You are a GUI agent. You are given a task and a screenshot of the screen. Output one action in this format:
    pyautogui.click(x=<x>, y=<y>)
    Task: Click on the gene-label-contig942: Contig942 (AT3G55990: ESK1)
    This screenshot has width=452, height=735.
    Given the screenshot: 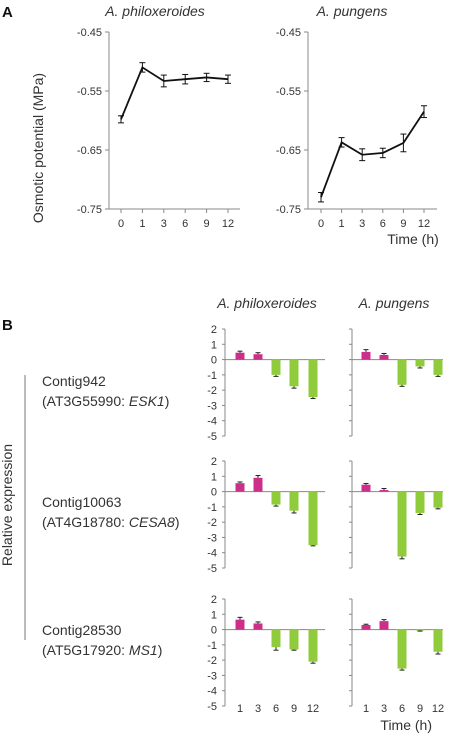 What is the action you would take?
    pyautogui.click(x=105, y=391)
    